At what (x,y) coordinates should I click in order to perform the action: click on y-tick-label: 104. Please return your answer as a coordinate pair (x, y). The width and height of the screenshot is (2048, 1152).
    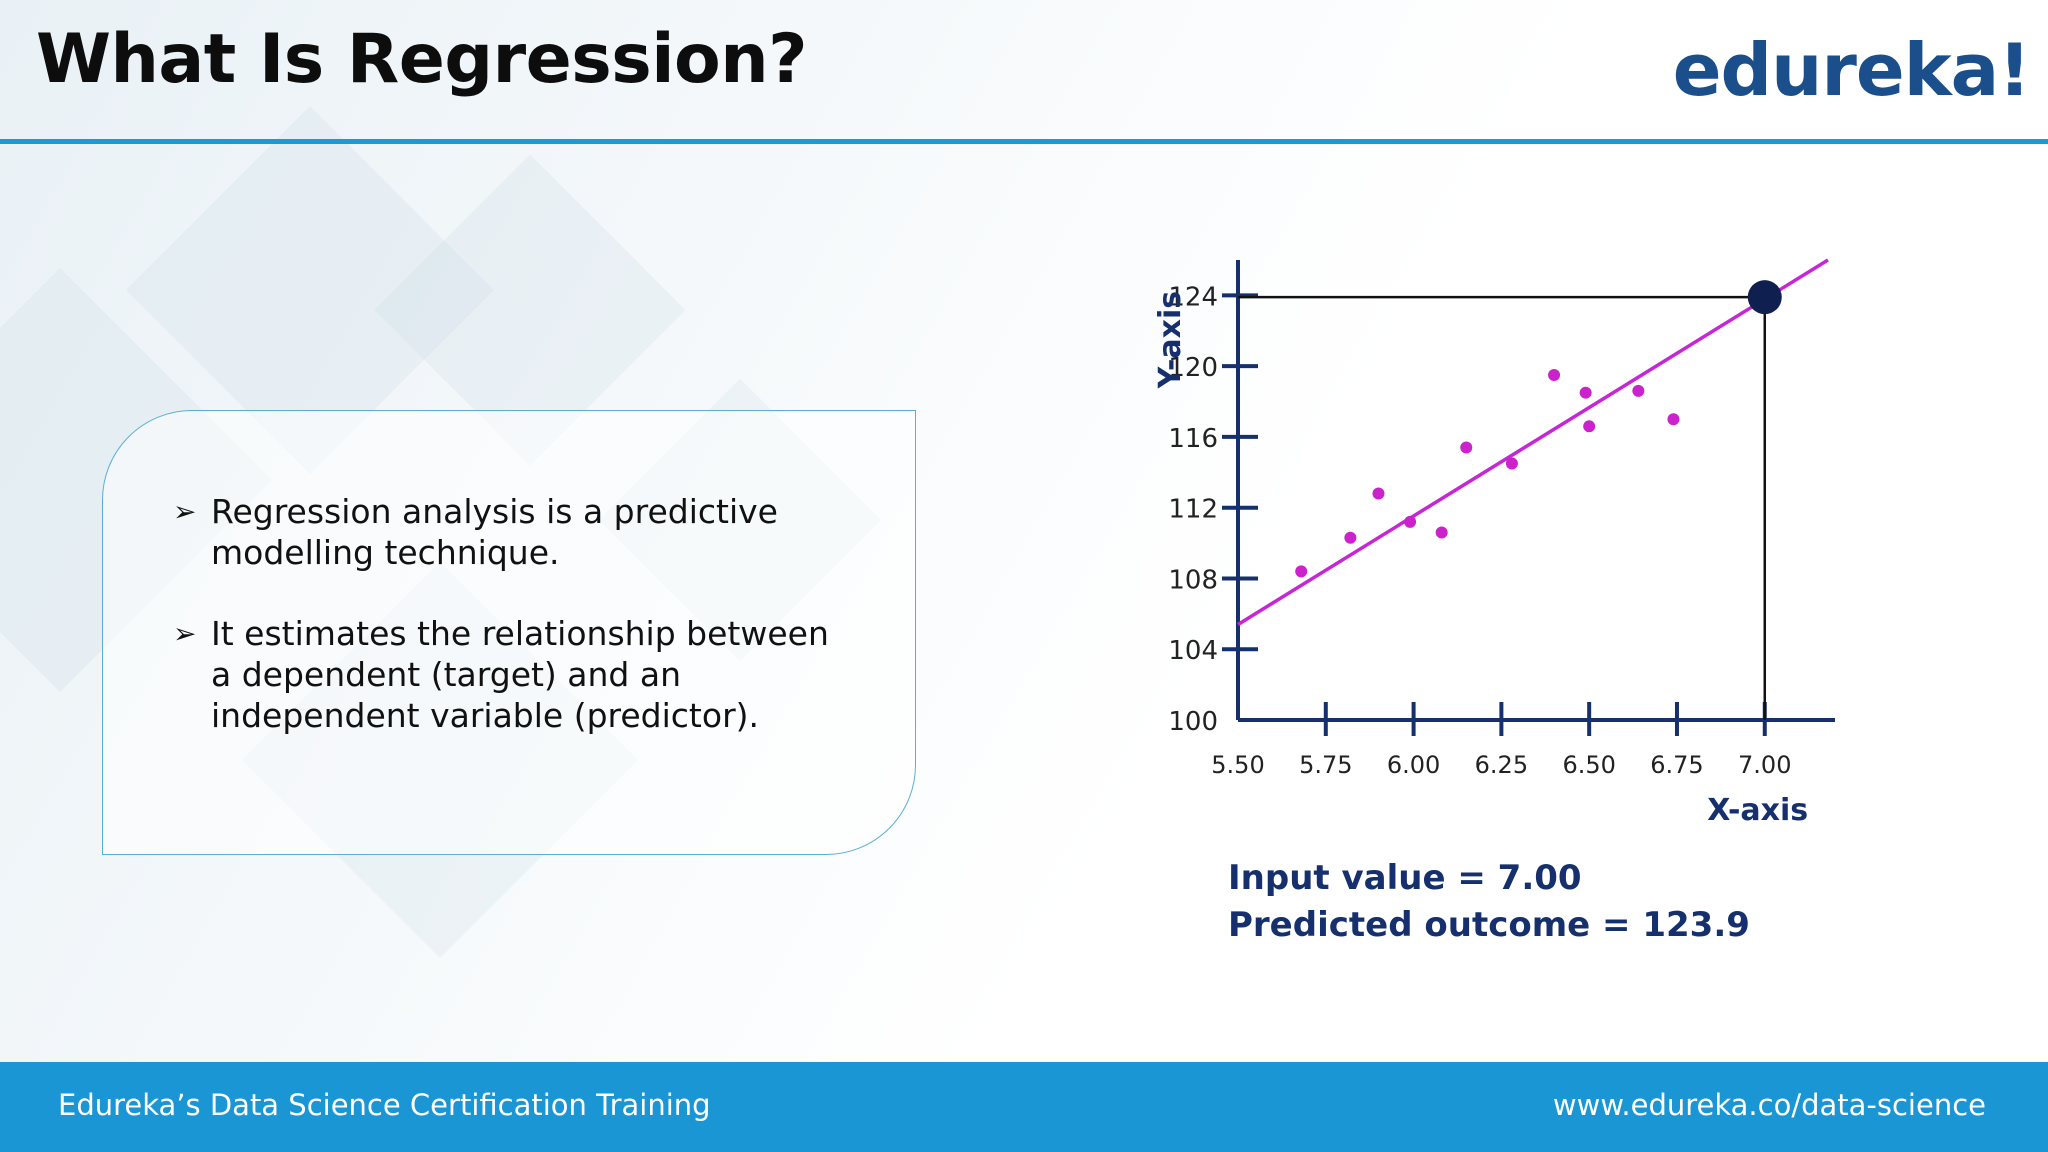
    Looking at the image, I should click on (1193, 651).